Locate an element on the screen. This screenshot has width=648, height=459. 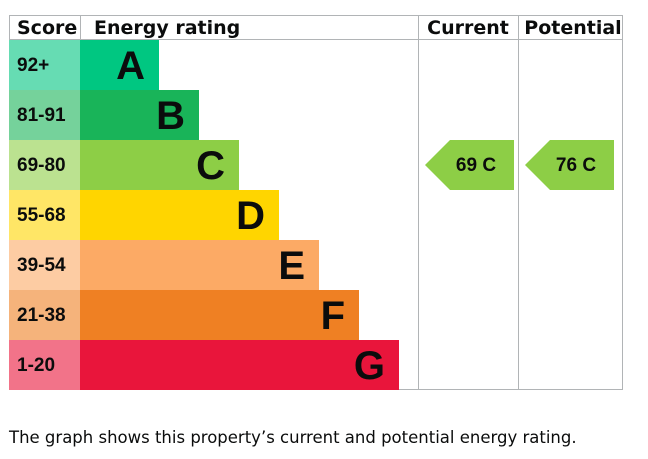
score-label-g: 1-20 is located at coordinates (36, 365).